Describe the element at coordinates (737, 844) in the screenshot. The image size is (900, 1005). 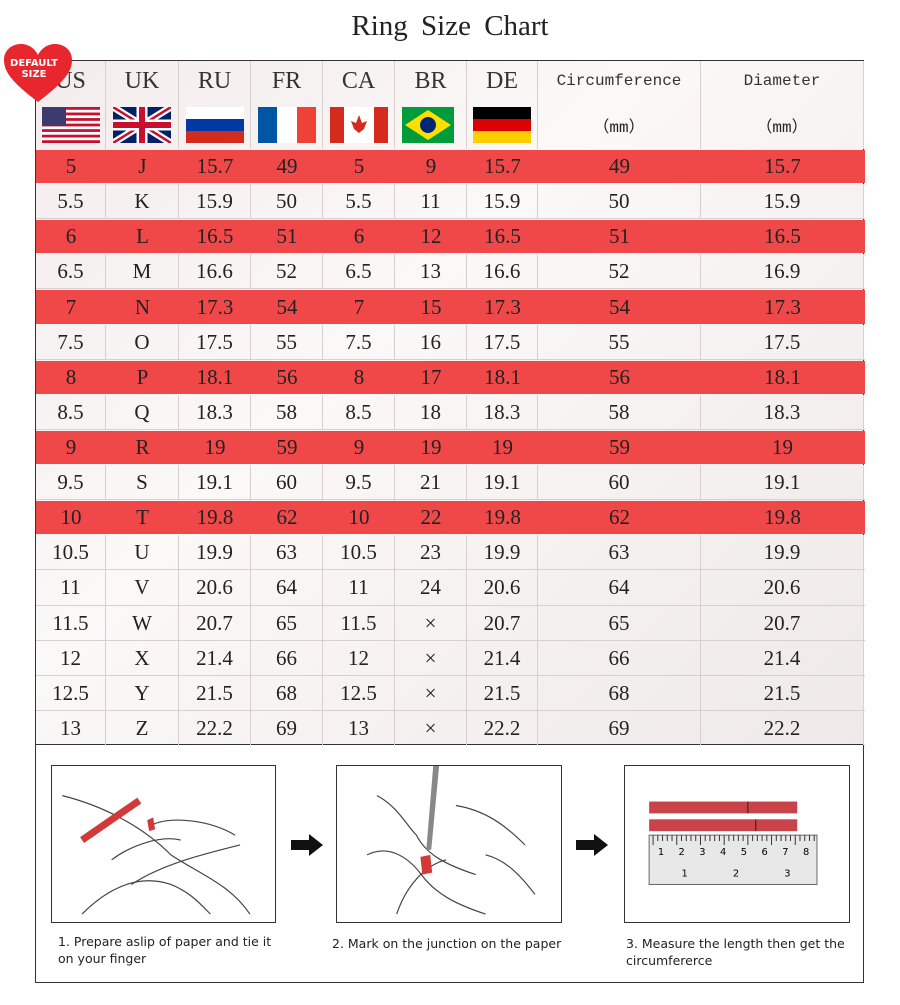
I see `illustration-measure: 1 2 3 4 5 6 7 8 1 2 3` at that location.